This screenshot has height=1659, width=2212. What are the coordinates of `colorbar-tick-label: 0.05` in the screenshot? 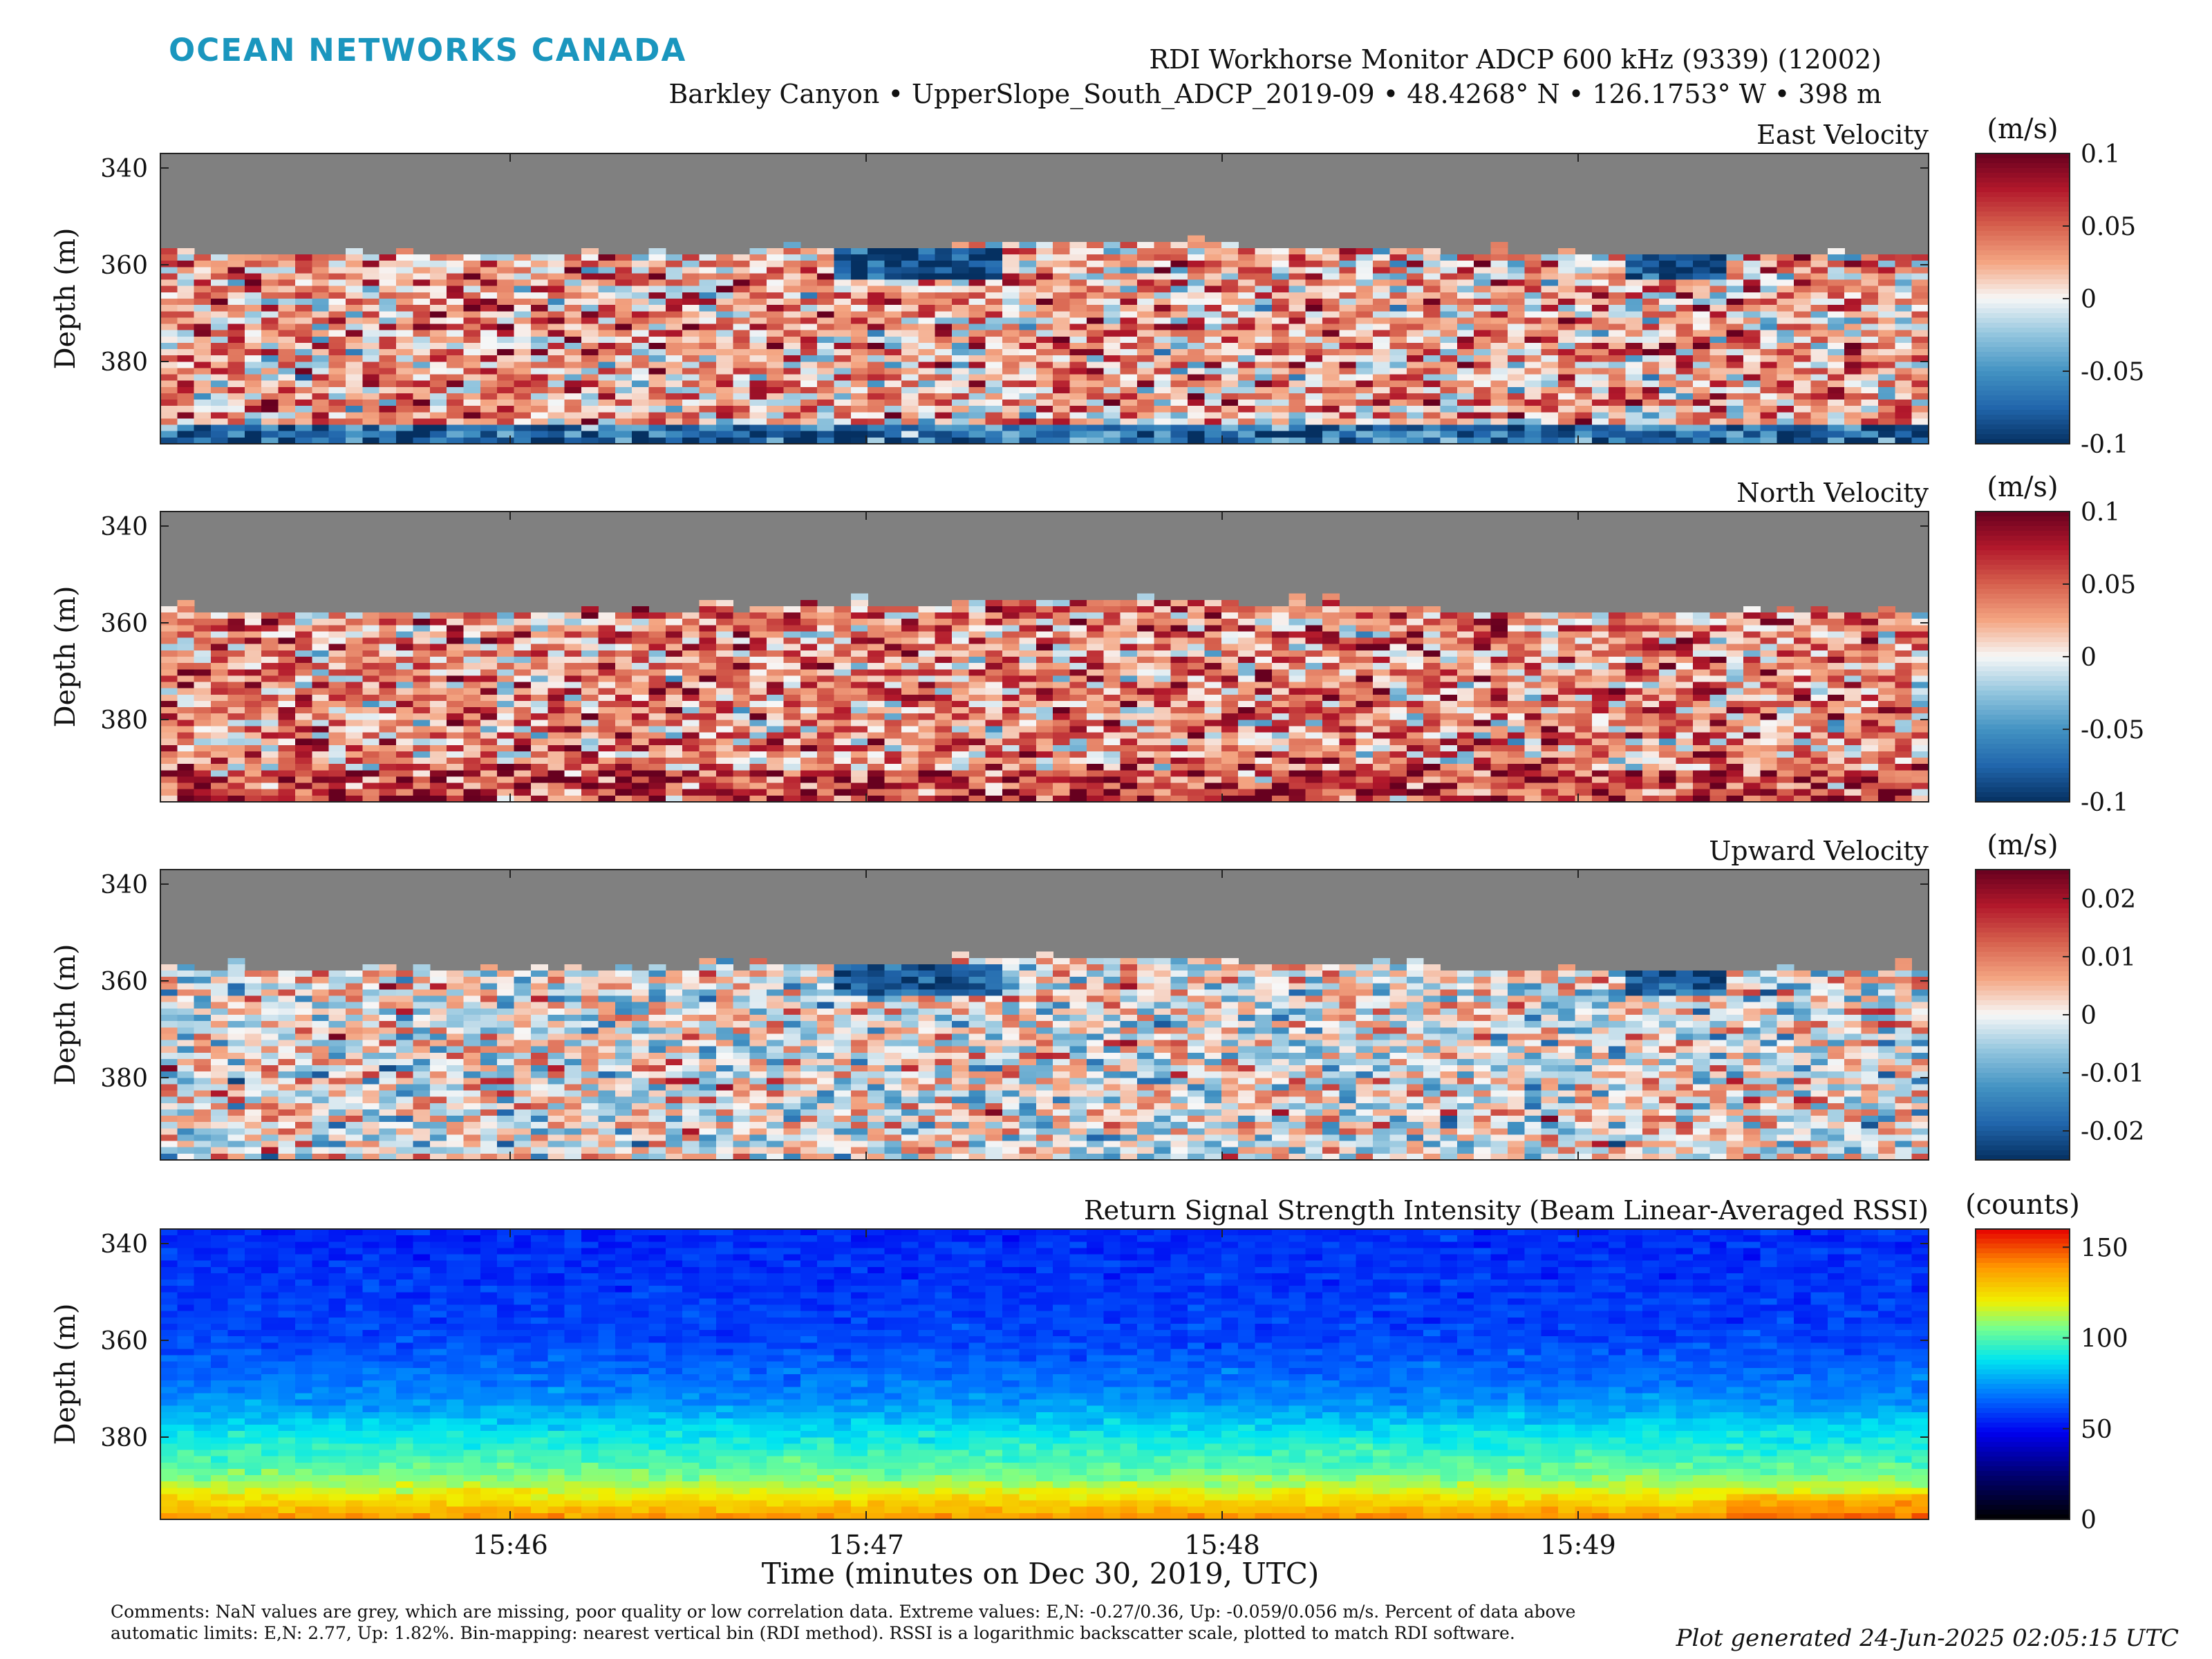 It's located at (2108, 227).